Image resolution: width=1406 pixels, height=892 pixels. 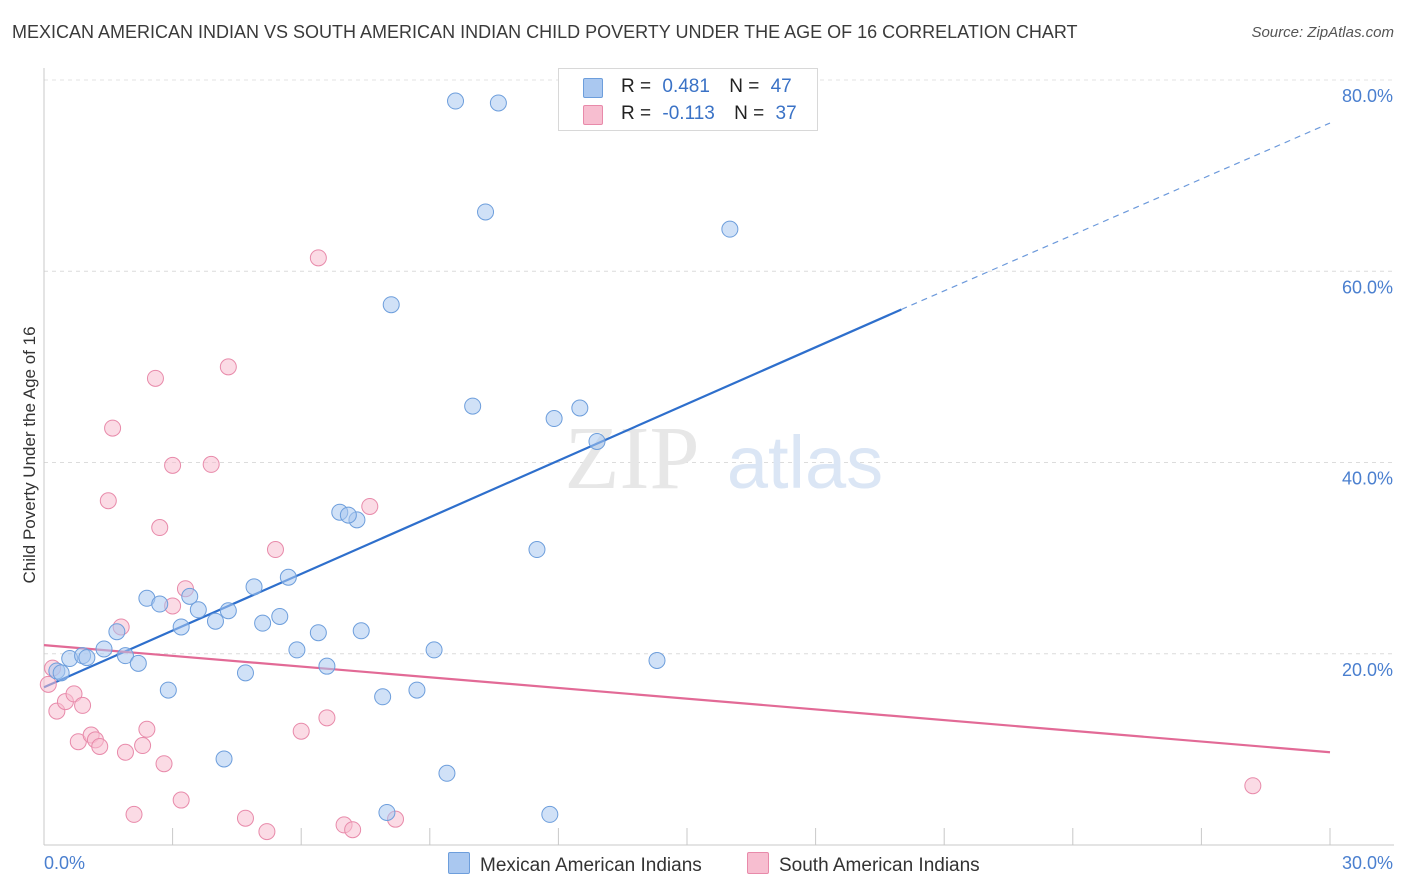 What do you see at coordinates (1116, 216) in the screenshot?
I see `trend-line-extension` at bounding box center [1116, 216].